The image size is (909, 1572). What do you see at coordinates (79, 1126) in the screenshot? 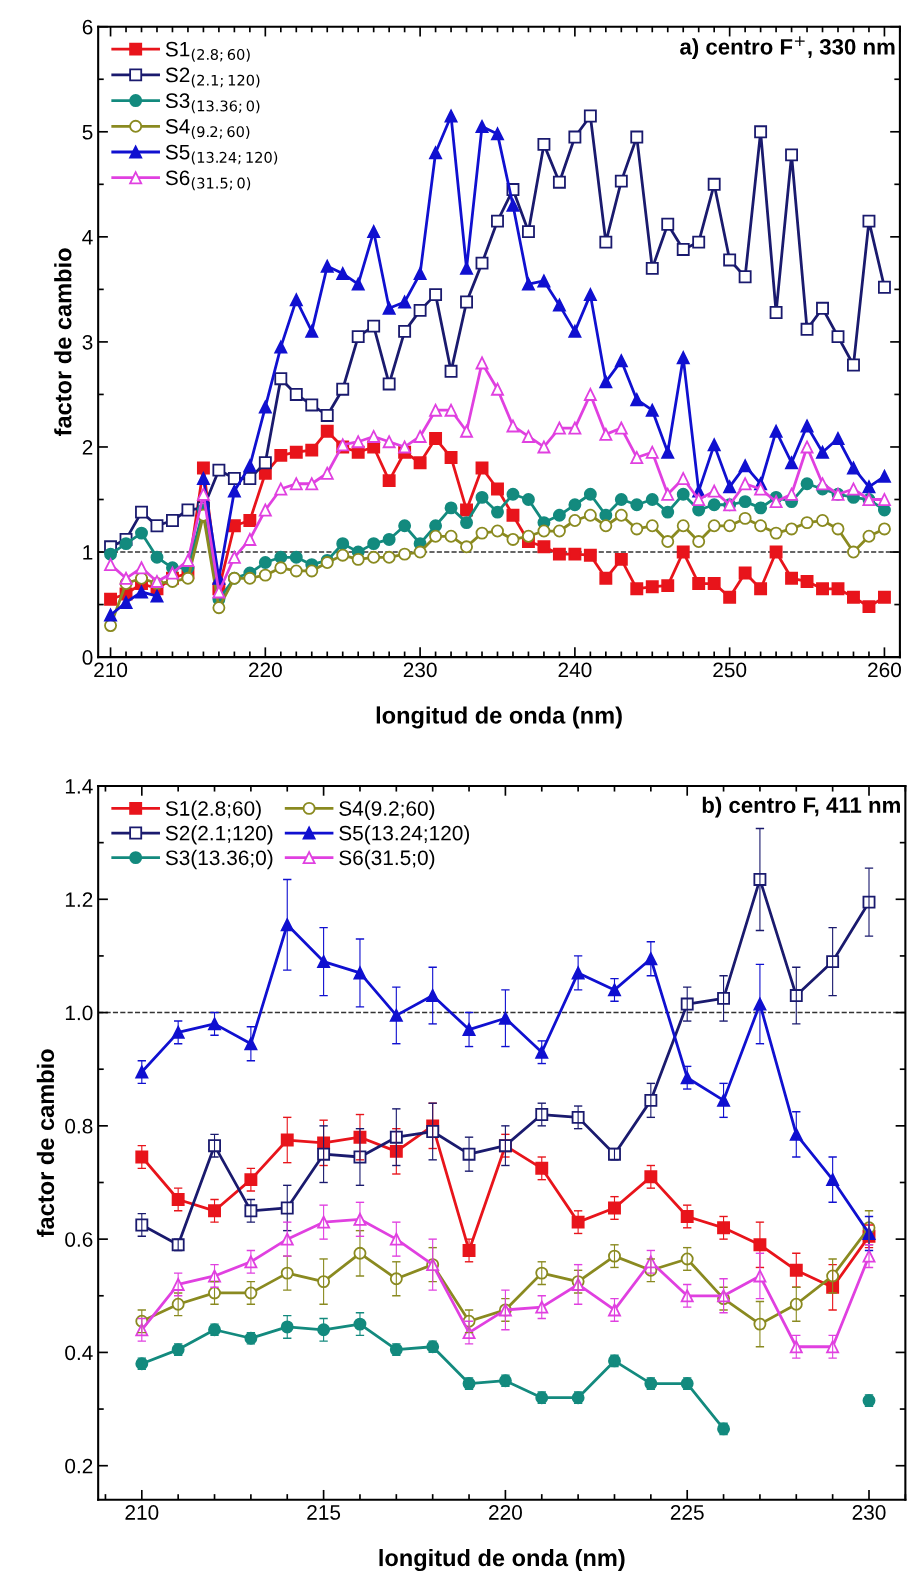
I see `y-tick-label: 0.8` at bounding box center [79, 1126].